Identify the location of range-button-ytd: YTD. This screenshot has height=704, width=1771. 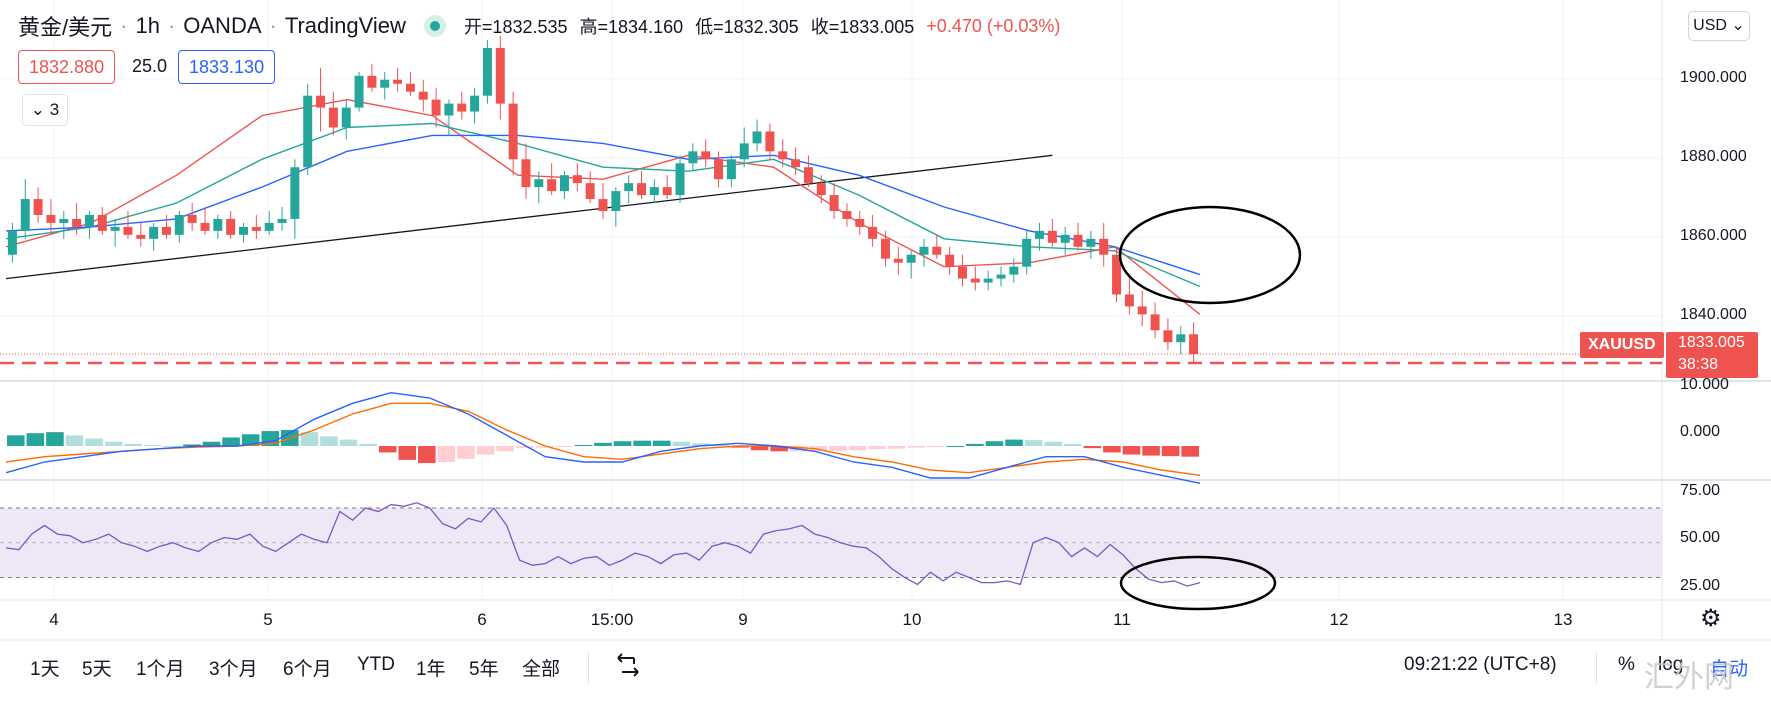
(376, 664).